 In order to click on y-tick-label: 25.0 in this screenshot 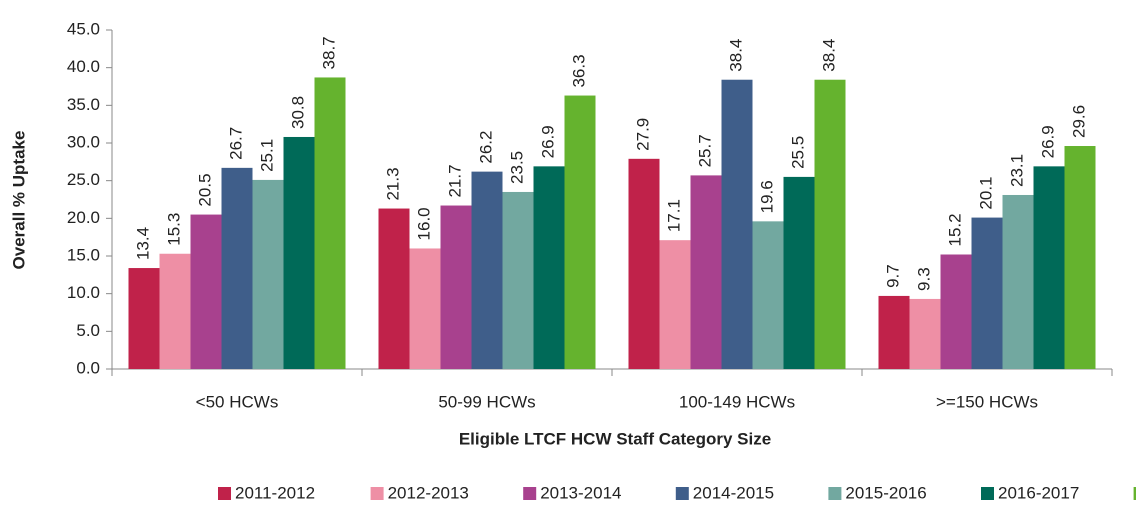, I will do `click(83, 179)`.